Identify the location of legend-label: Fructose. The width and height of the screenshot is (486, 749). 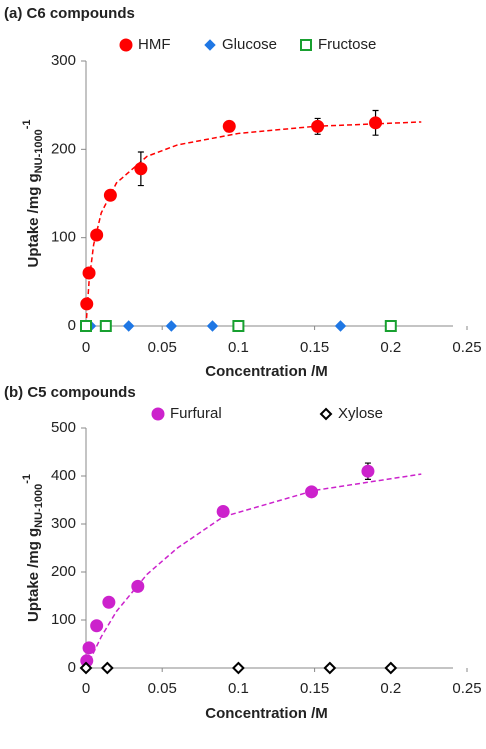
(347, 44).